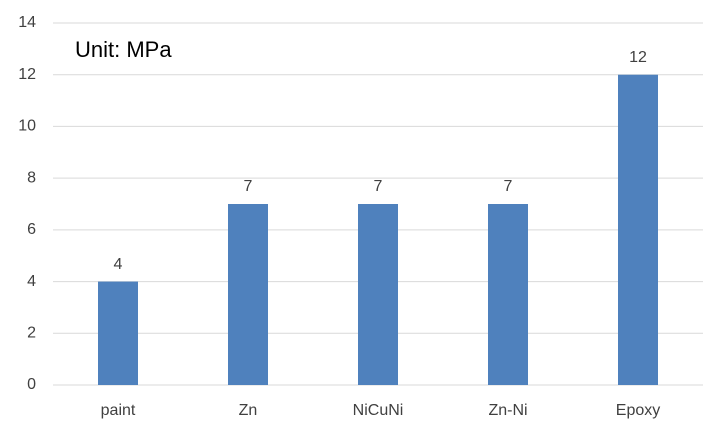 The width and height of the screenshot is (714, 431). Describe the element at coordinates (123, 49) in the screenshot. I see `chart-annotation: Unit: MPa` at that location.